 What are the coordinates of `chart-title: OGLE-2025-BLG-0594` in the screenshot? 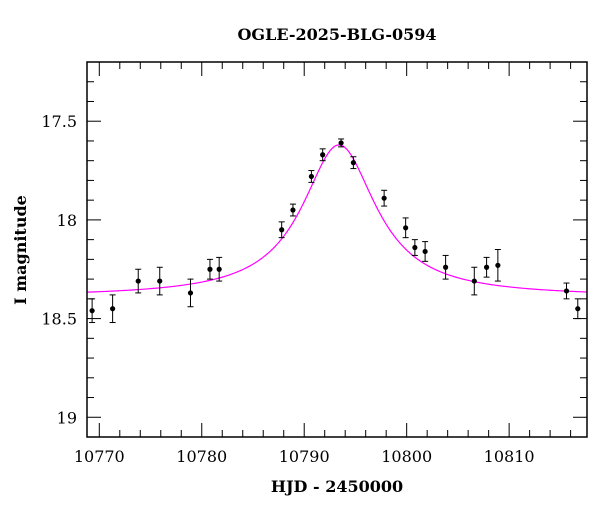 It's located at (336, 34).